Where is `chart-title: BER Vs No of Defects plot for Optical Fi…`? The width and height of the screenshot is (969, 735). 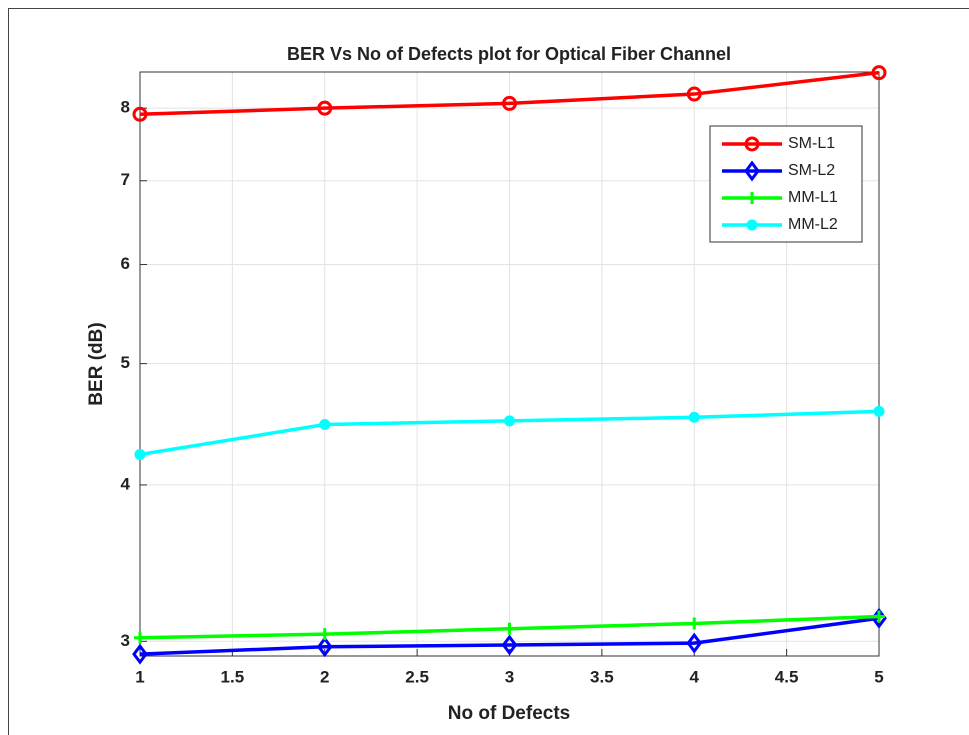
chart-title: BER Vs No of Defects plot for Optical Fi… is located at coordinates (509, 54).